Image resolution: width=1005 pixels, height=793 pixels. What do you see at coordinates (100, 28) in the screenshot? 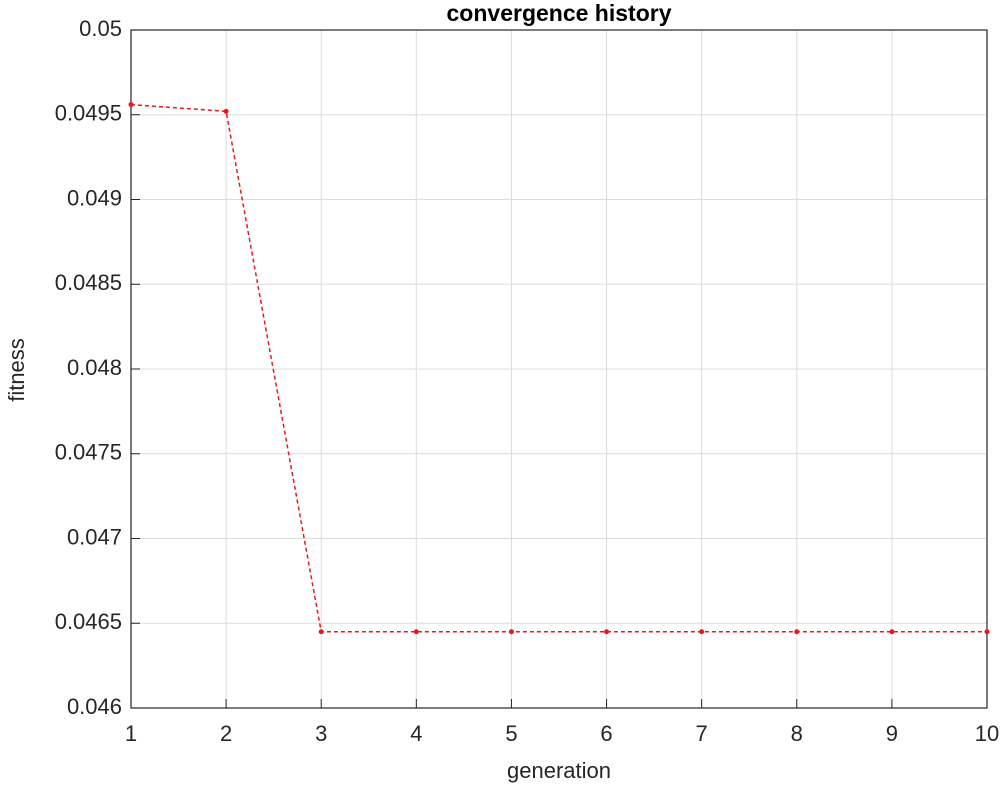
I see `y-tick-label: 0.05` at bounding box center [100, 28].